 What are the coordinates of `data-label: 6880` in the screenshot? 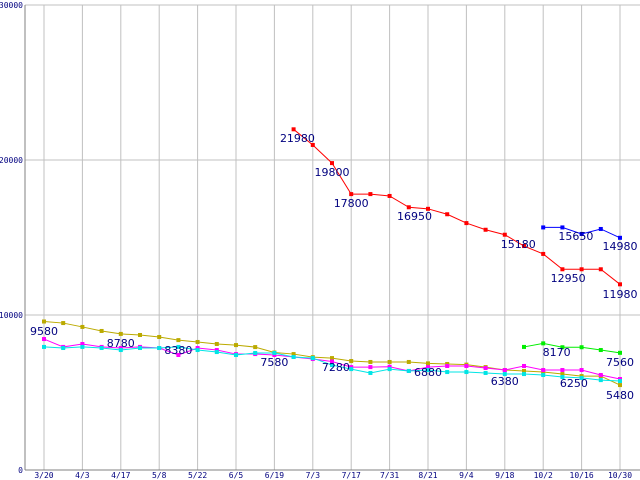 It's located at (428, 372).